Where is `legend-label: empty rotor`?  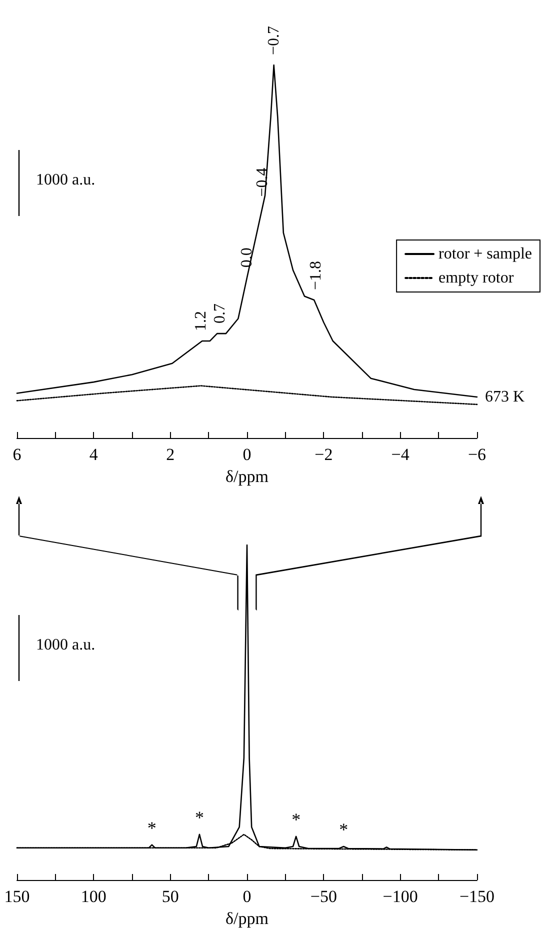
legend-label: empty rotor is located at coordinates (476, 278).